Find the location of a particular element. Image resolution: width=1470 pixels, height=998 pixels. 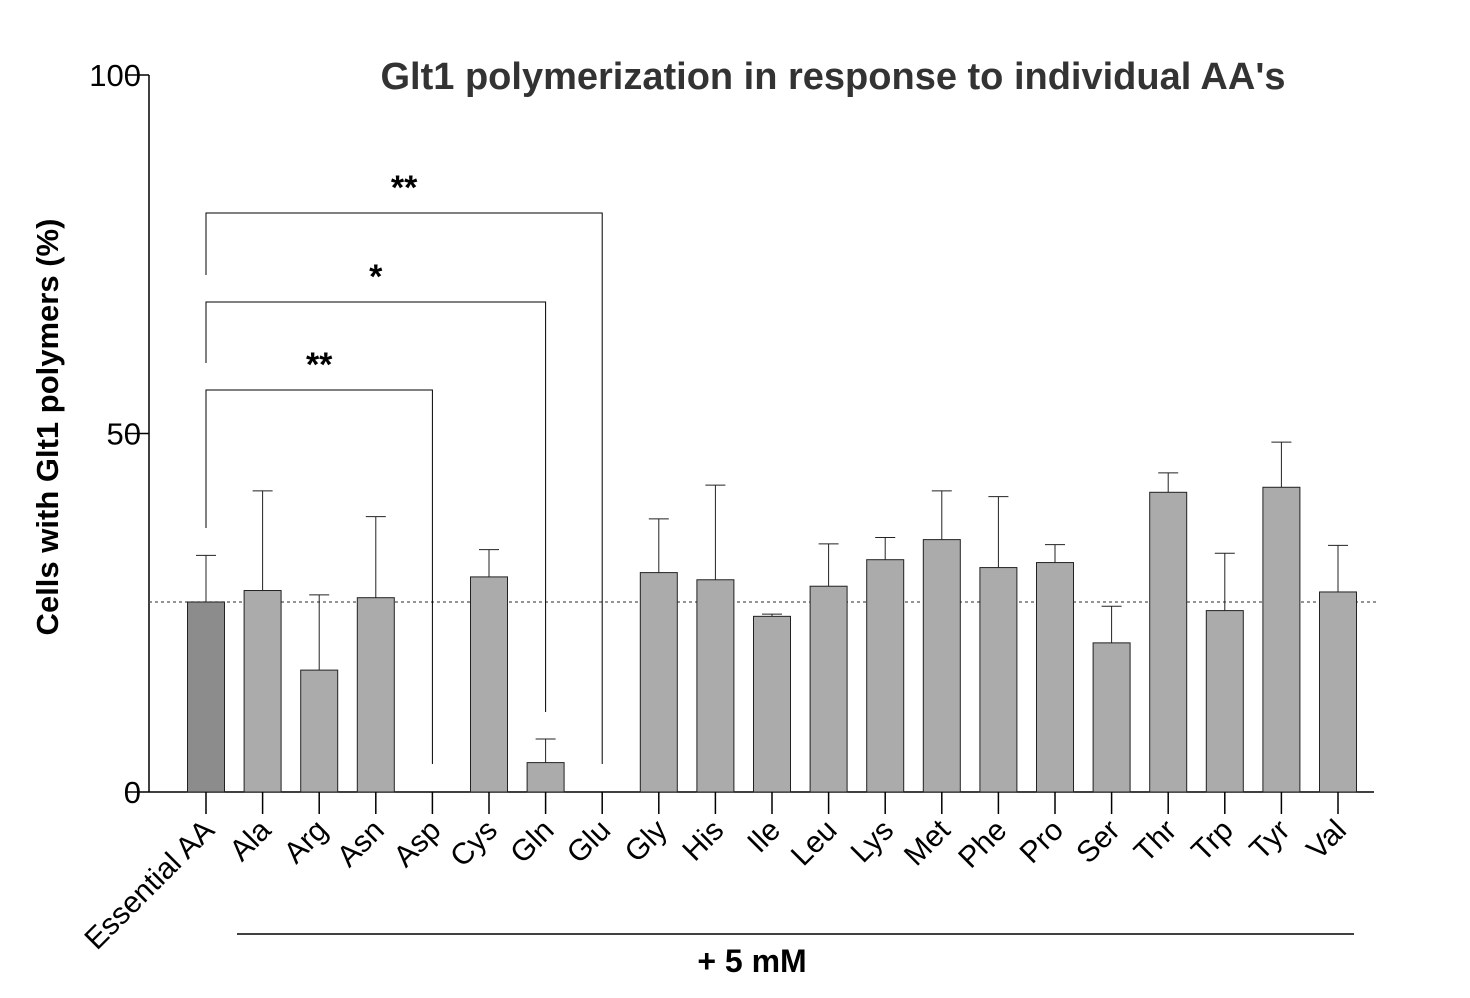

category-label: Thr is located at coordinates (1155, 841).